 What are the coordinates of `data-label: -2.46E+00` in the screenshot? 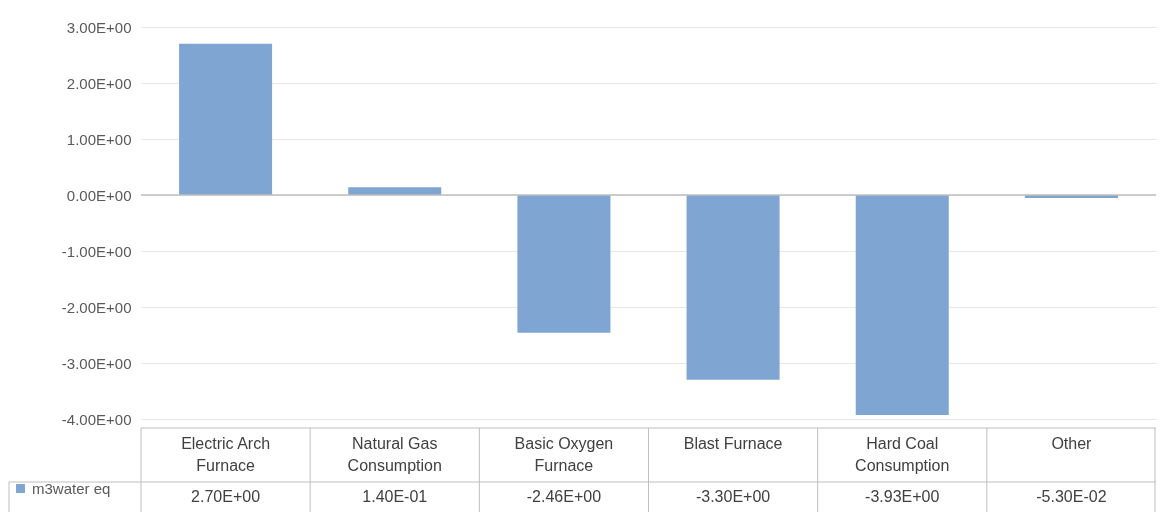 It's located at (564, 496).